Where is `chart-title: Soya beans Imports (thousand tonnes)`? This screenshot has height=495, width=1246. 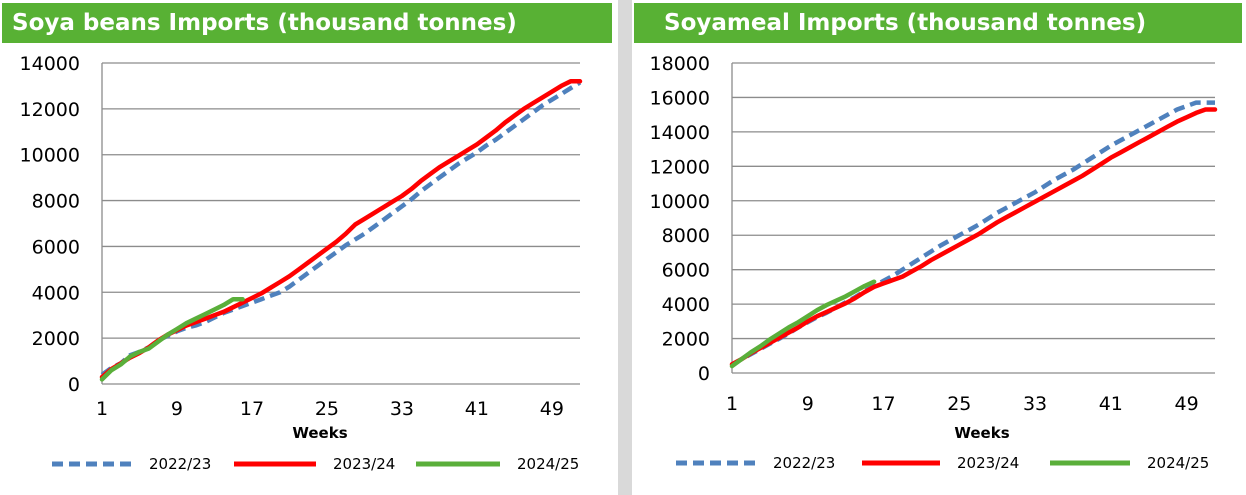 chart-title: Soya beans Imports (thousand tonnes) is located at coordinates (307, 23).